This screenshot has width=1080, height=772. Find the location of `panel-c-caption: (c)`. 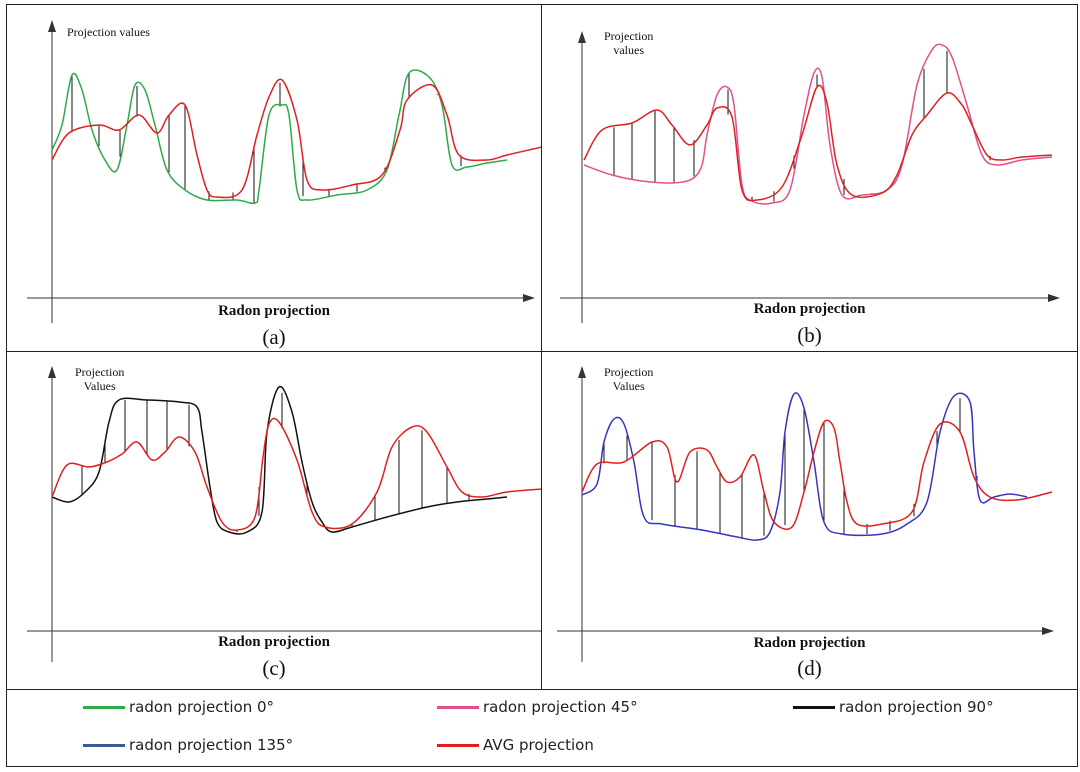

panel-c-caption: (c) is located at coordinates (274, 668).